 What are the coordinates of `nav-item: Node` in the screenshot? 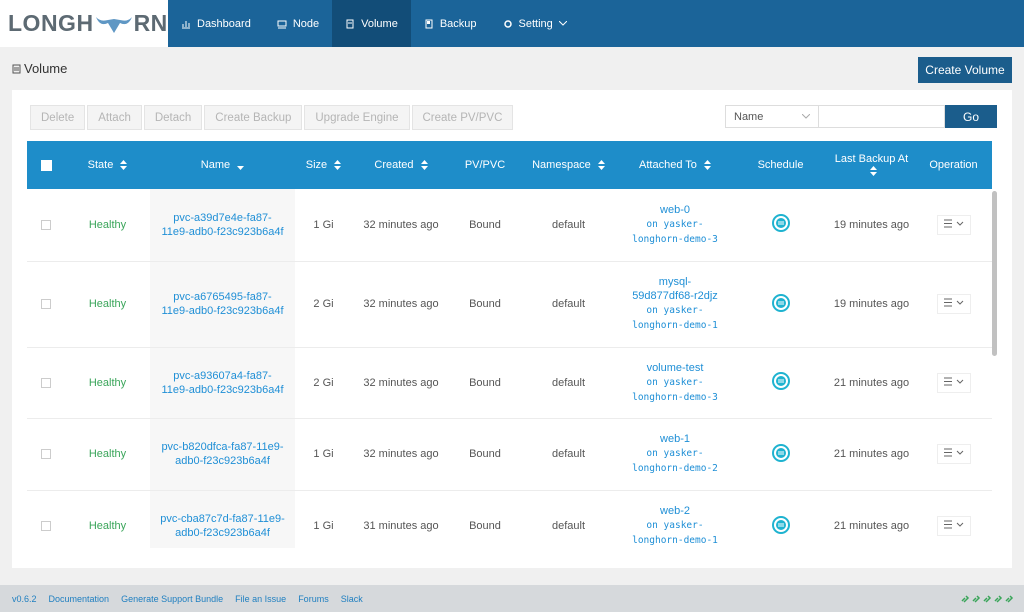 It's located at (298, 23).